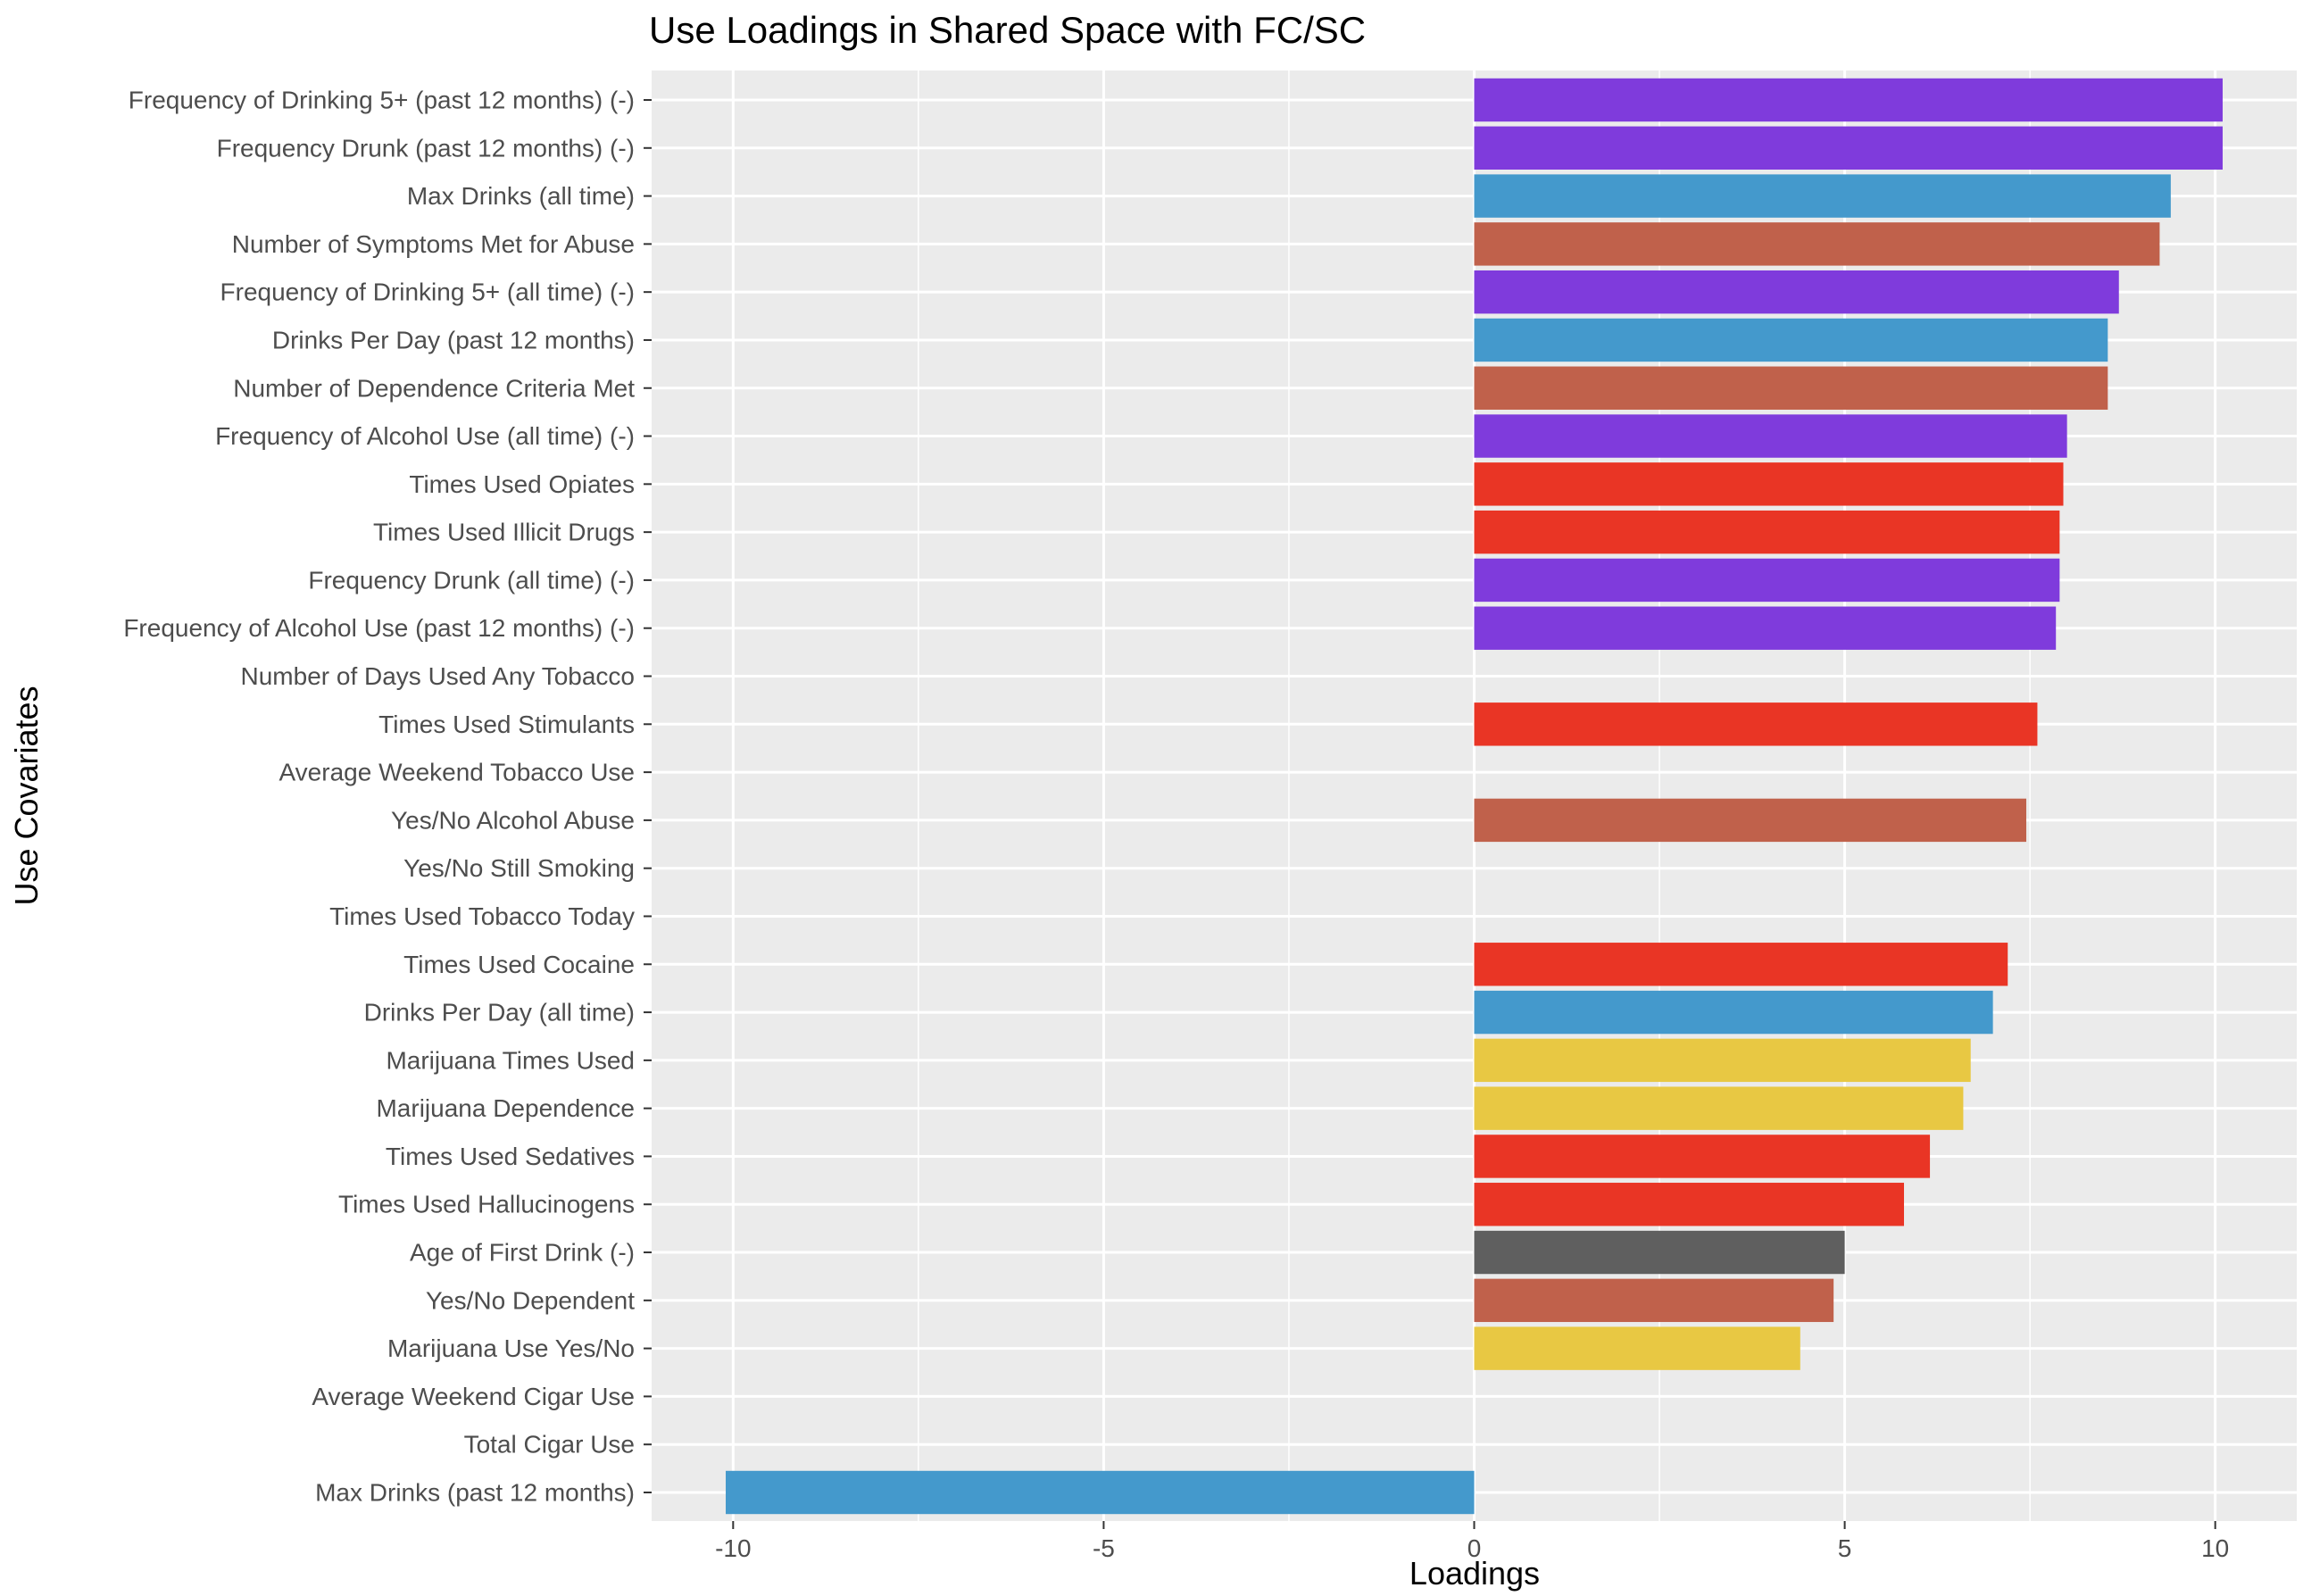 The image size is (2303, 1596). I want to click on y-tick-label: Yes/No Still Smoking, so click(519, 868).